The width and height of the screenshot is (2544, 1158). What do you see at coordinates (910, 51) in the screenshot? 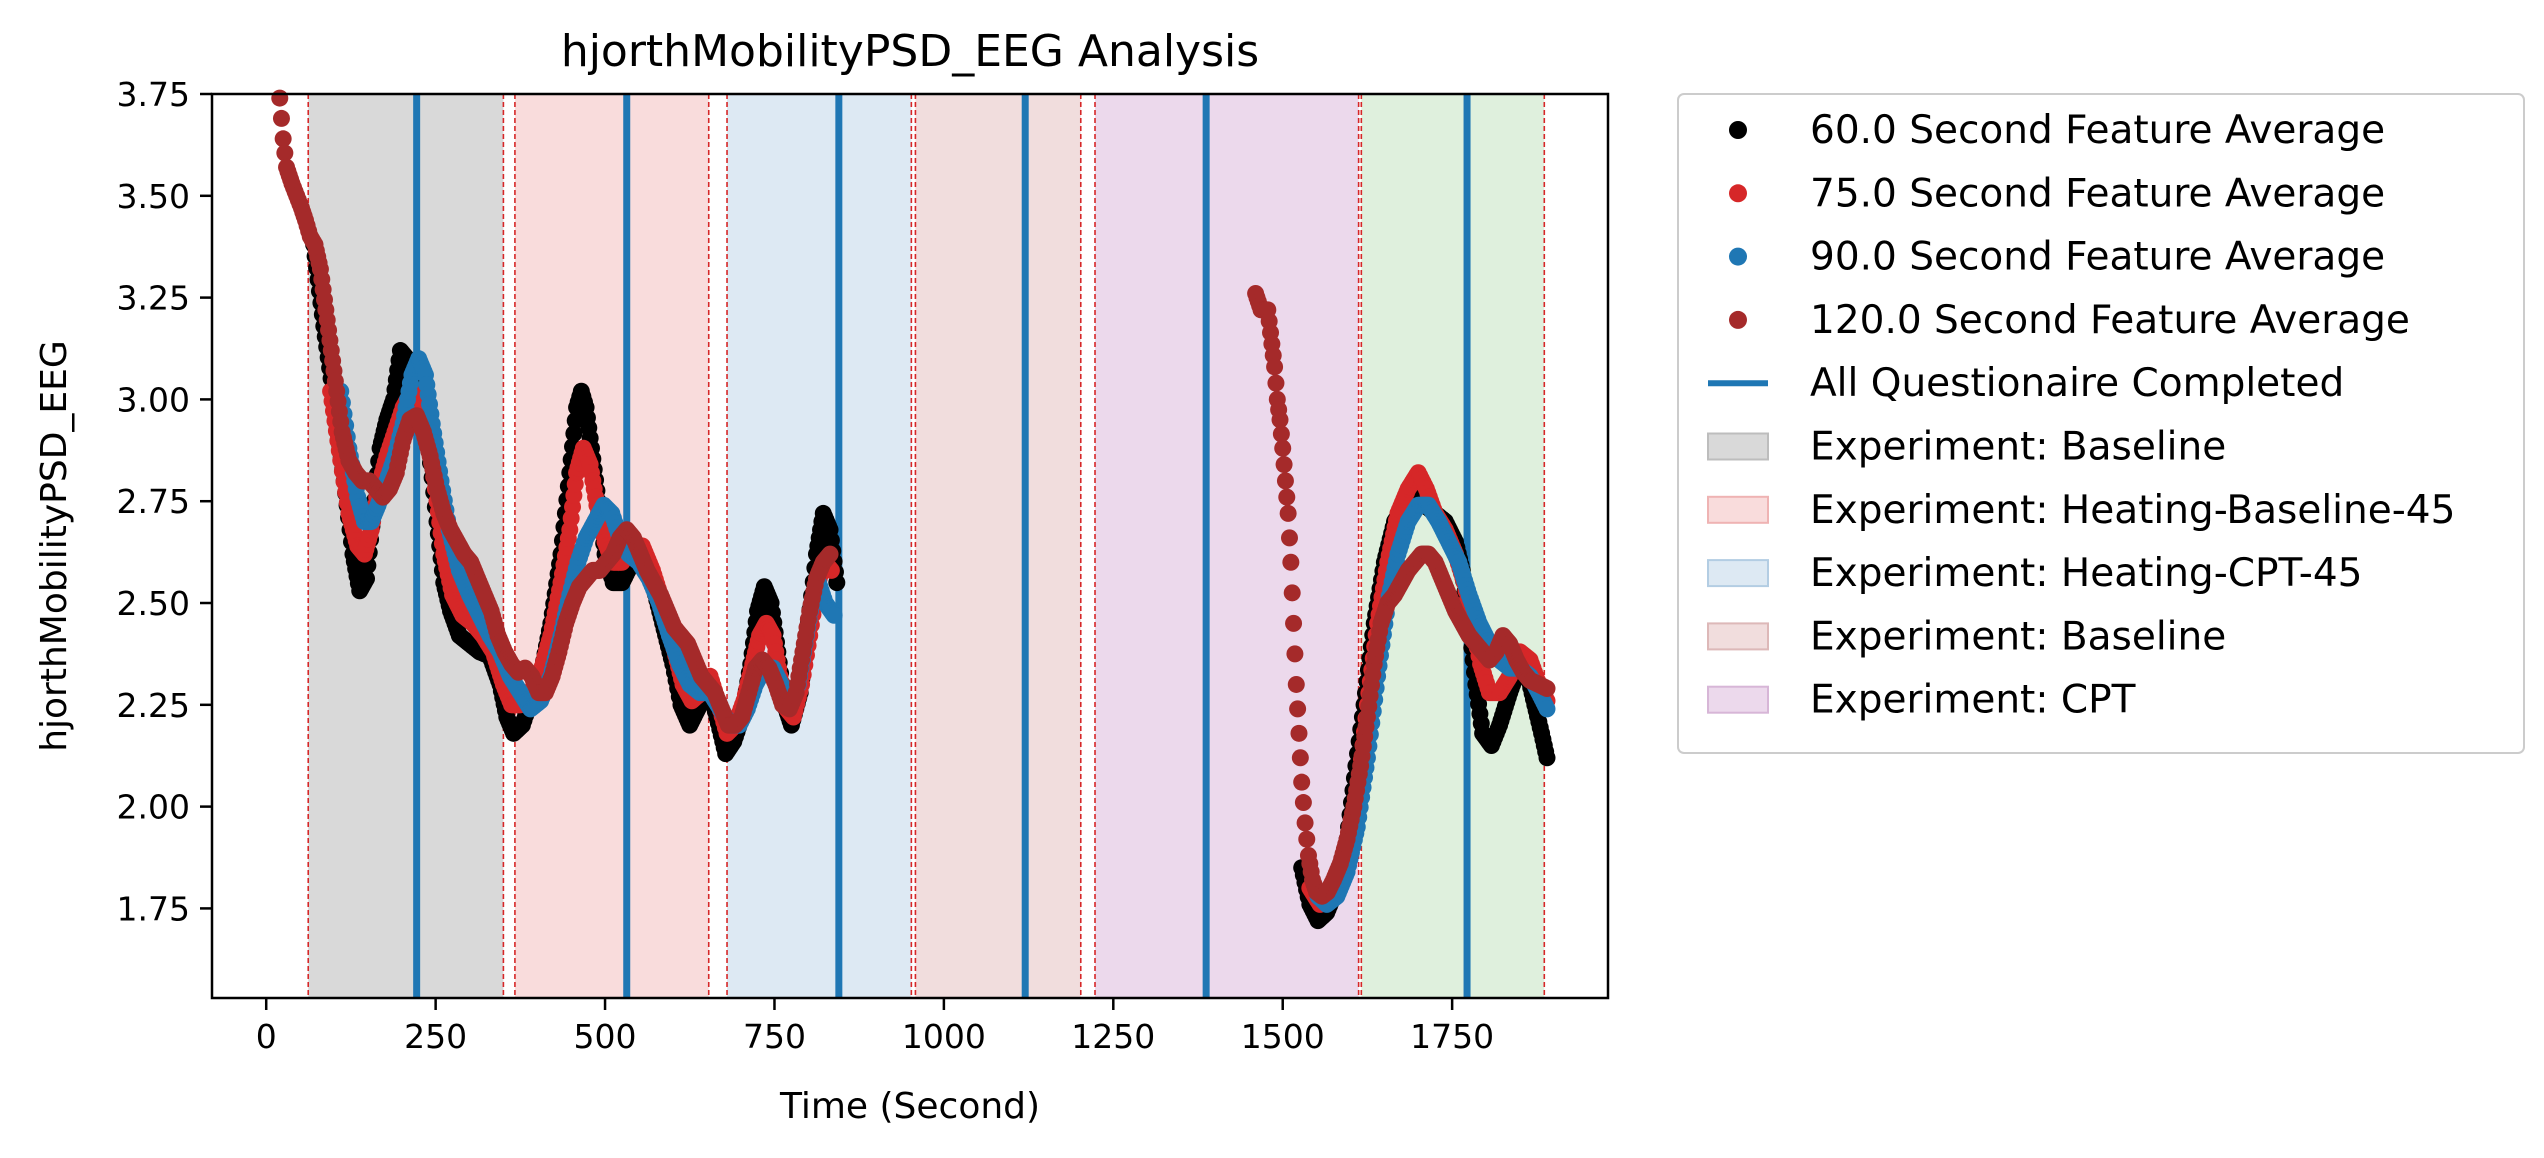
I see `chart-title: hjorthMobilityPSD_EEG Analysis` at bounding box center [910, 51].